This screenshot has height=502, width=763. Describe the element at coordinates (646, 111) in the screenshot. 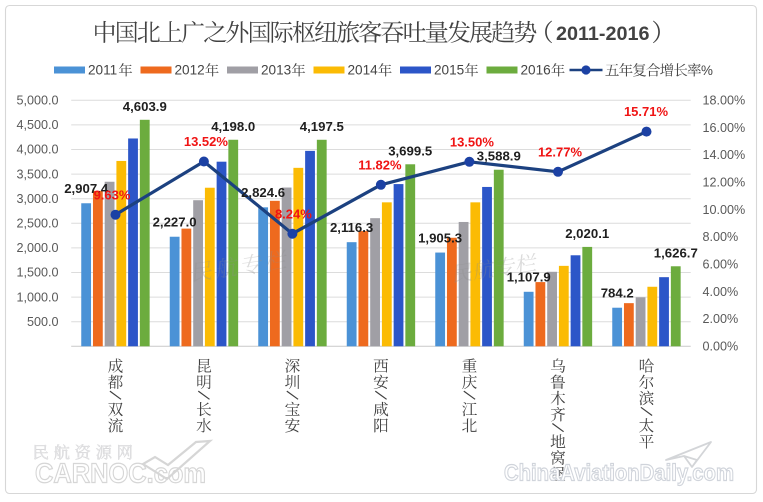

I see `svg-text: 15.71%` at that location.